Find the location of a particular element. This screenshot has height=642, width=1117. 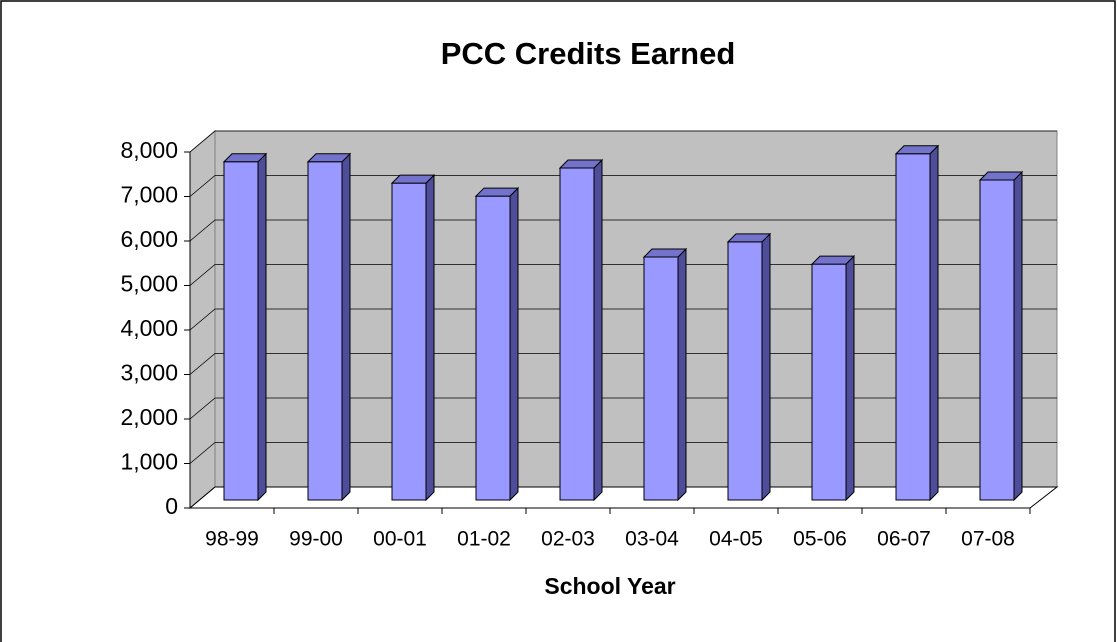

y-tick-label: 6,000 is located at coordinates (149, 239).